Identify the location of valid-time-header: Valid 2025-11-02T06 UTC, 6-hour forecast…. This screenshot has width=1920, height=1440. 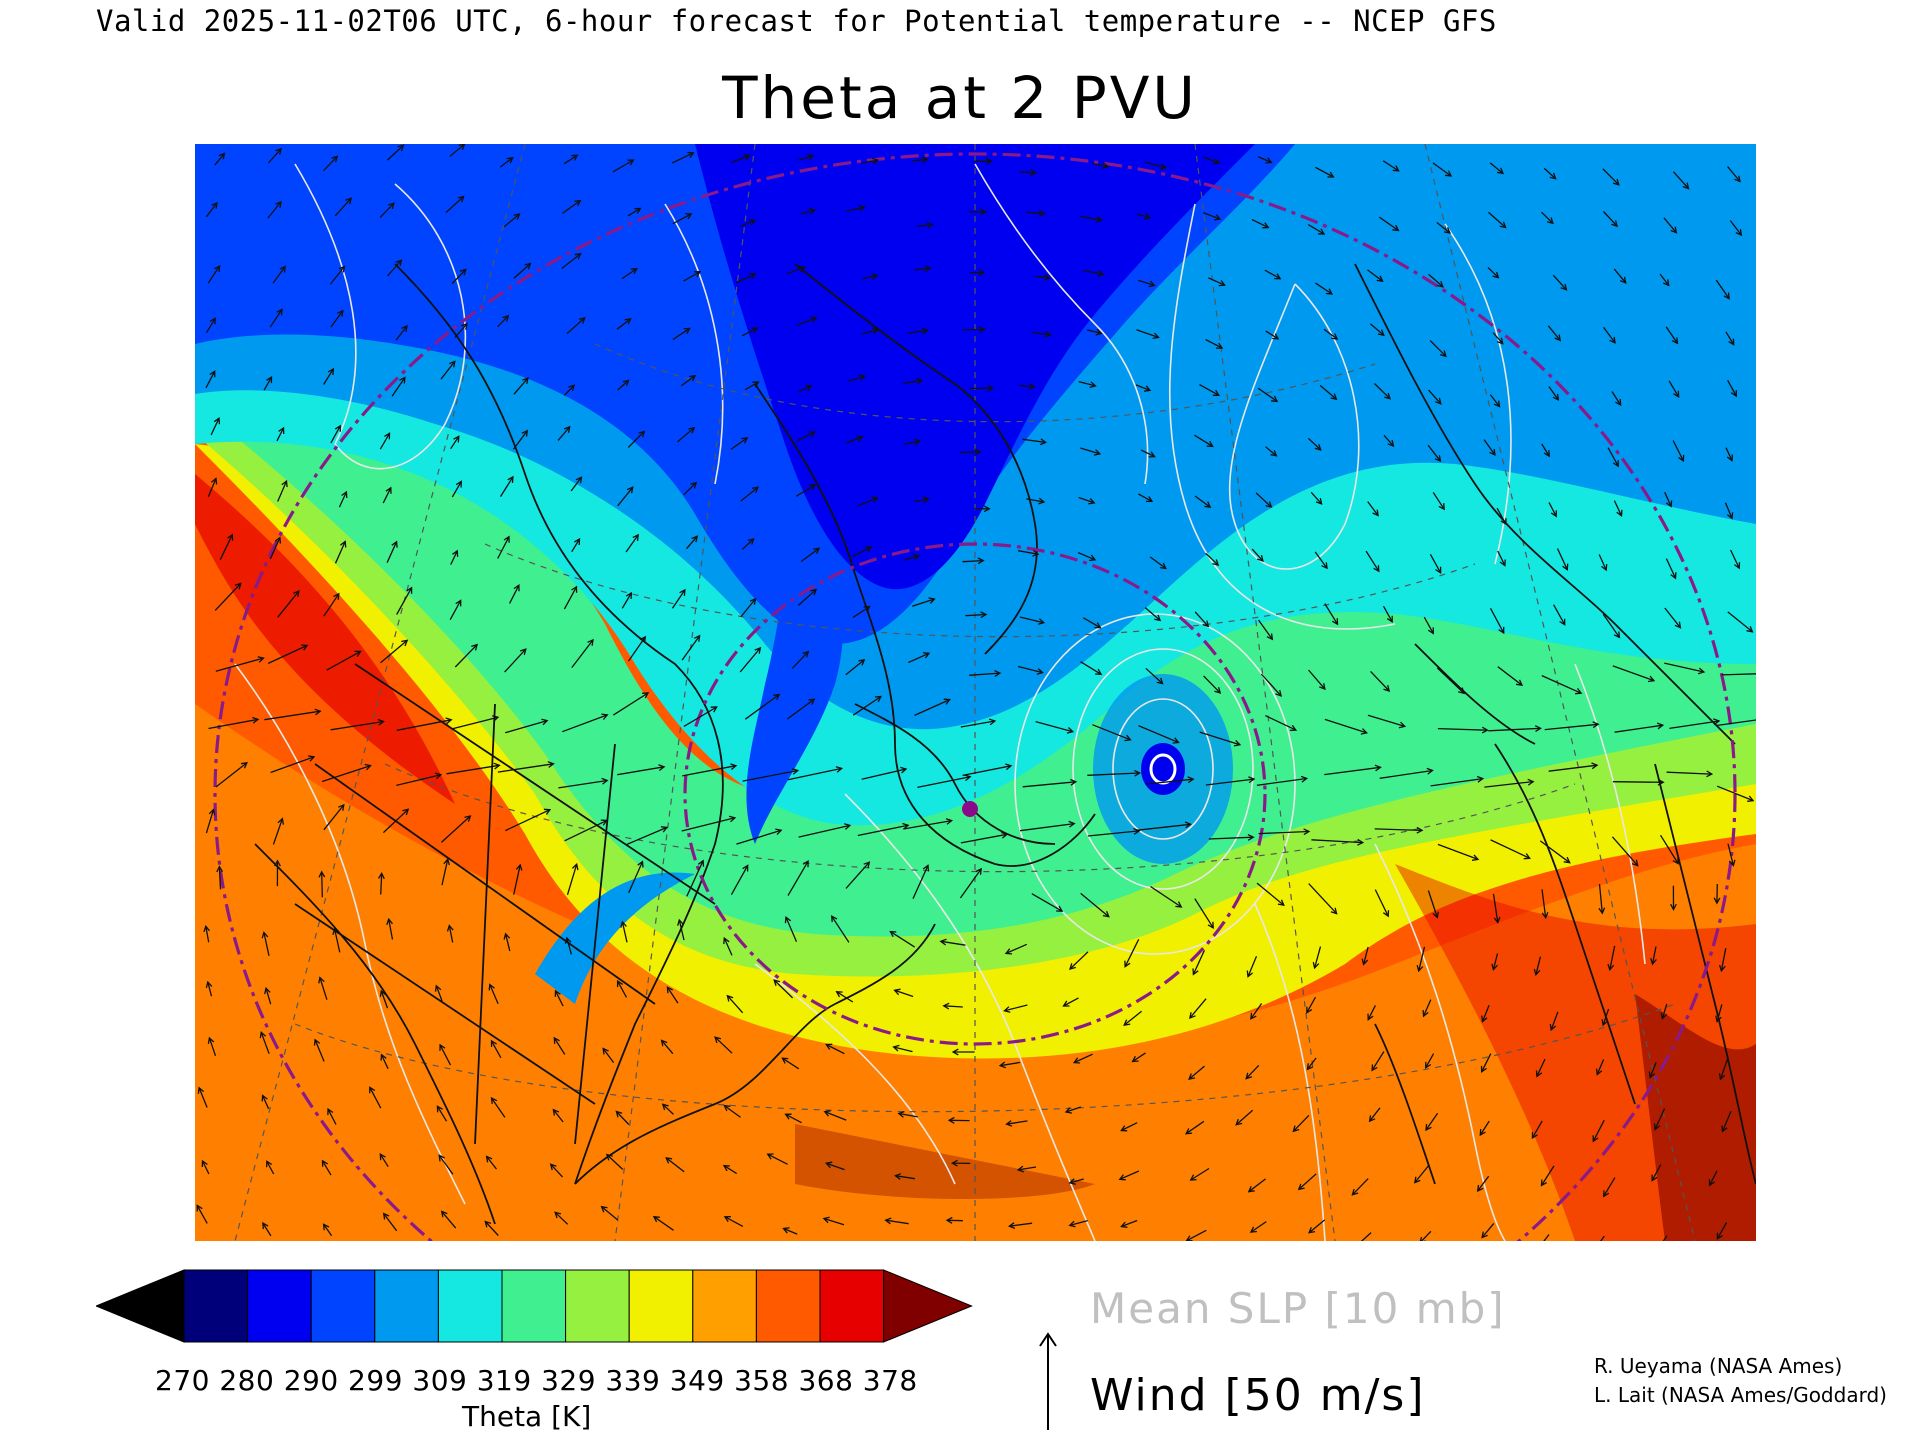
(796, 21).